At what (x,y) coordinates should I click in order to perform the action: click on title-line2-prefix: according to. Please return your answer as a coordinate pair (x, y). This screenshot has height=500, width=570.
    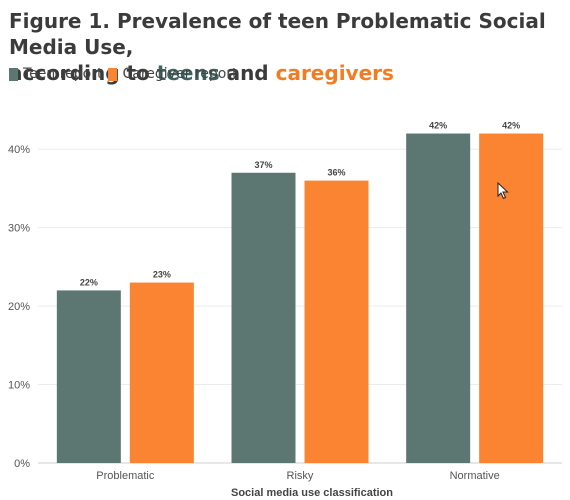
    Looking at the image, I should click on (83, 73).